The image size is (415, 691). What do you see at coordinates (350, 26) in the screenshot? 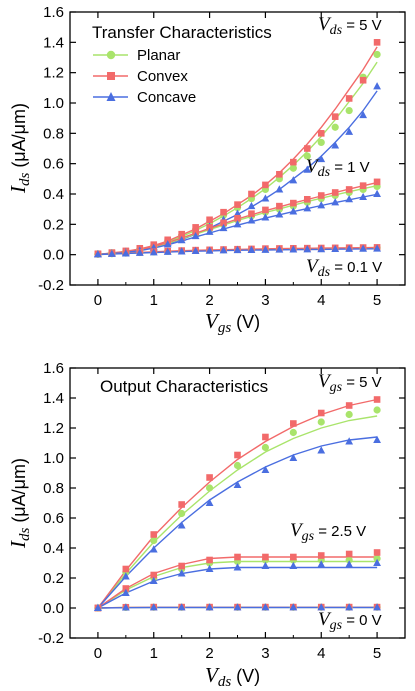
I see `annotation-vds-5v: Vds = 5 V` at bounding box center [350, 26].